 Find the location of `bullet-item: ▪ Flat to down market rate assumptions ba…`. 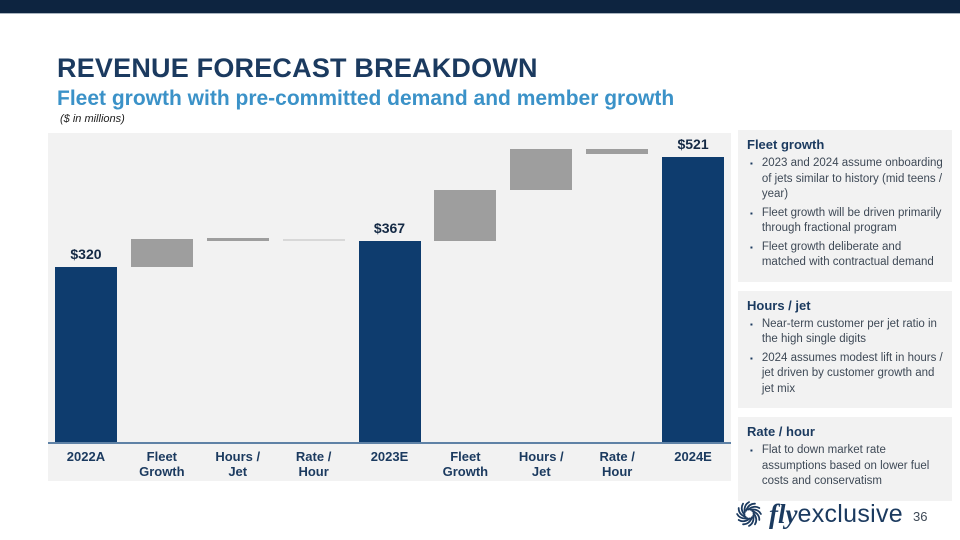

bullet-item: ▪ Flat to down market rate assumptions ba… is located at coordinates (845, 466).